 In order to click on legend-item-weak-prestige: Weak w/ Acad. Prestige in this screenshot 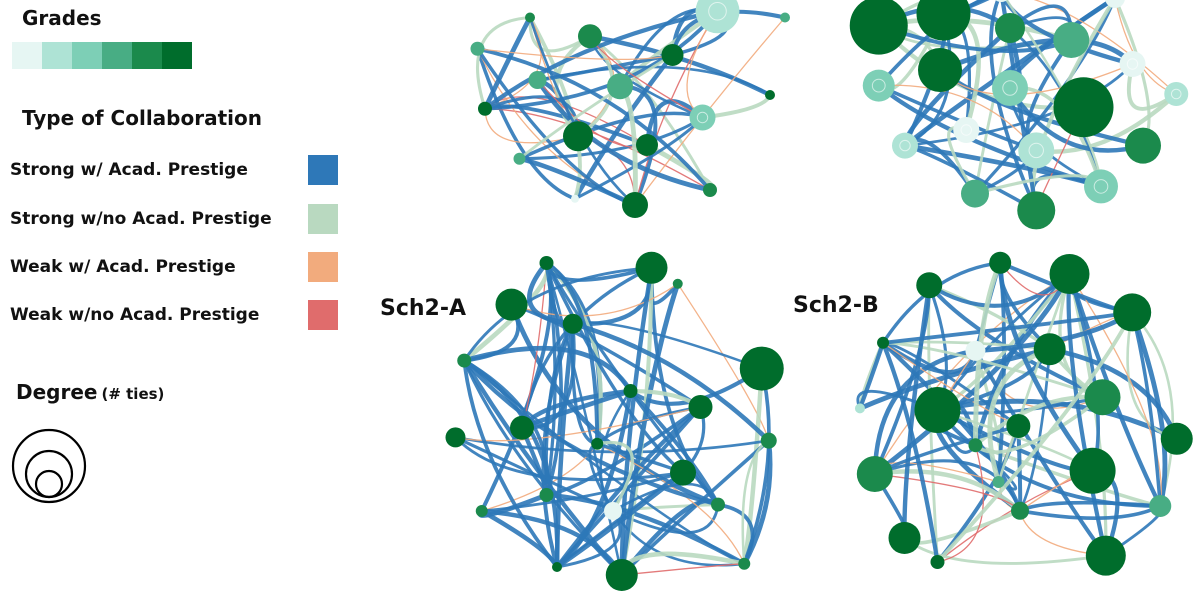, I will do `click(175, 267)`.